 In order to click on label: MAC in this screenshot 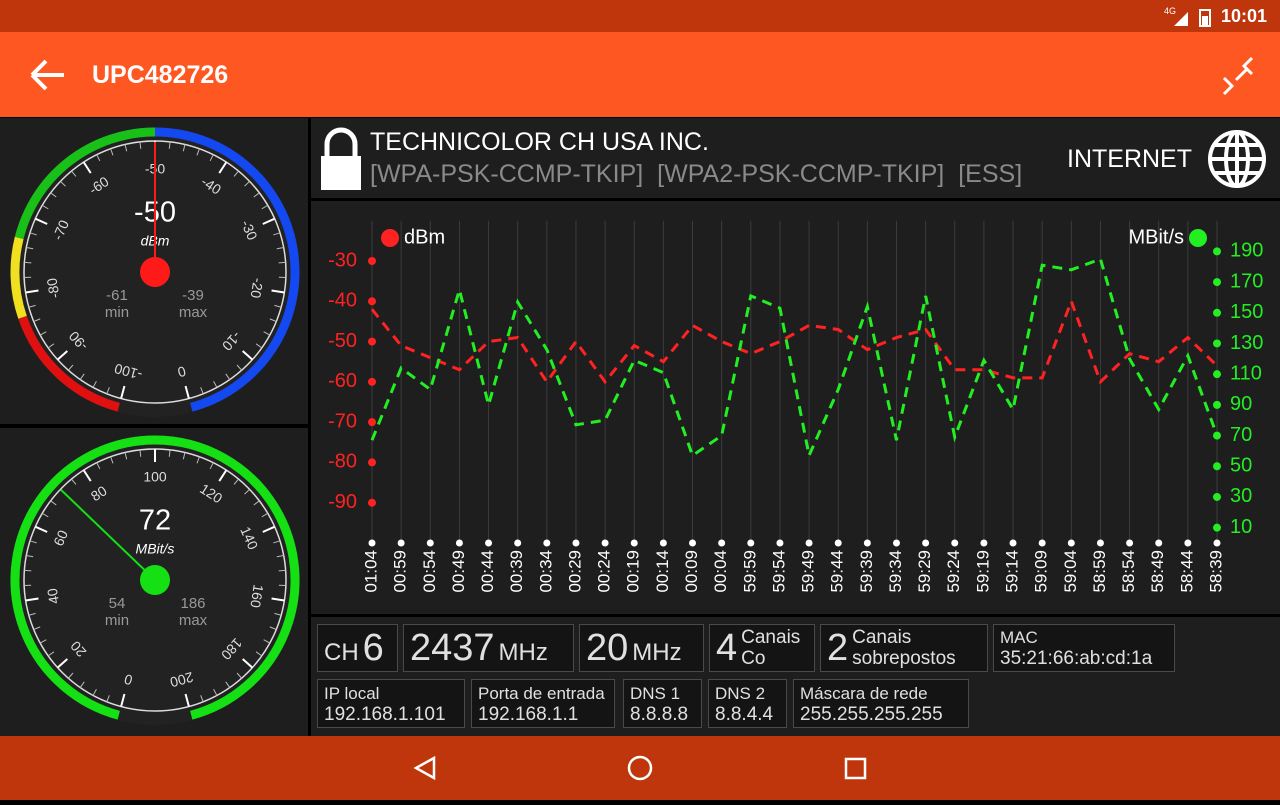, I will do `click(1076, 637)`.